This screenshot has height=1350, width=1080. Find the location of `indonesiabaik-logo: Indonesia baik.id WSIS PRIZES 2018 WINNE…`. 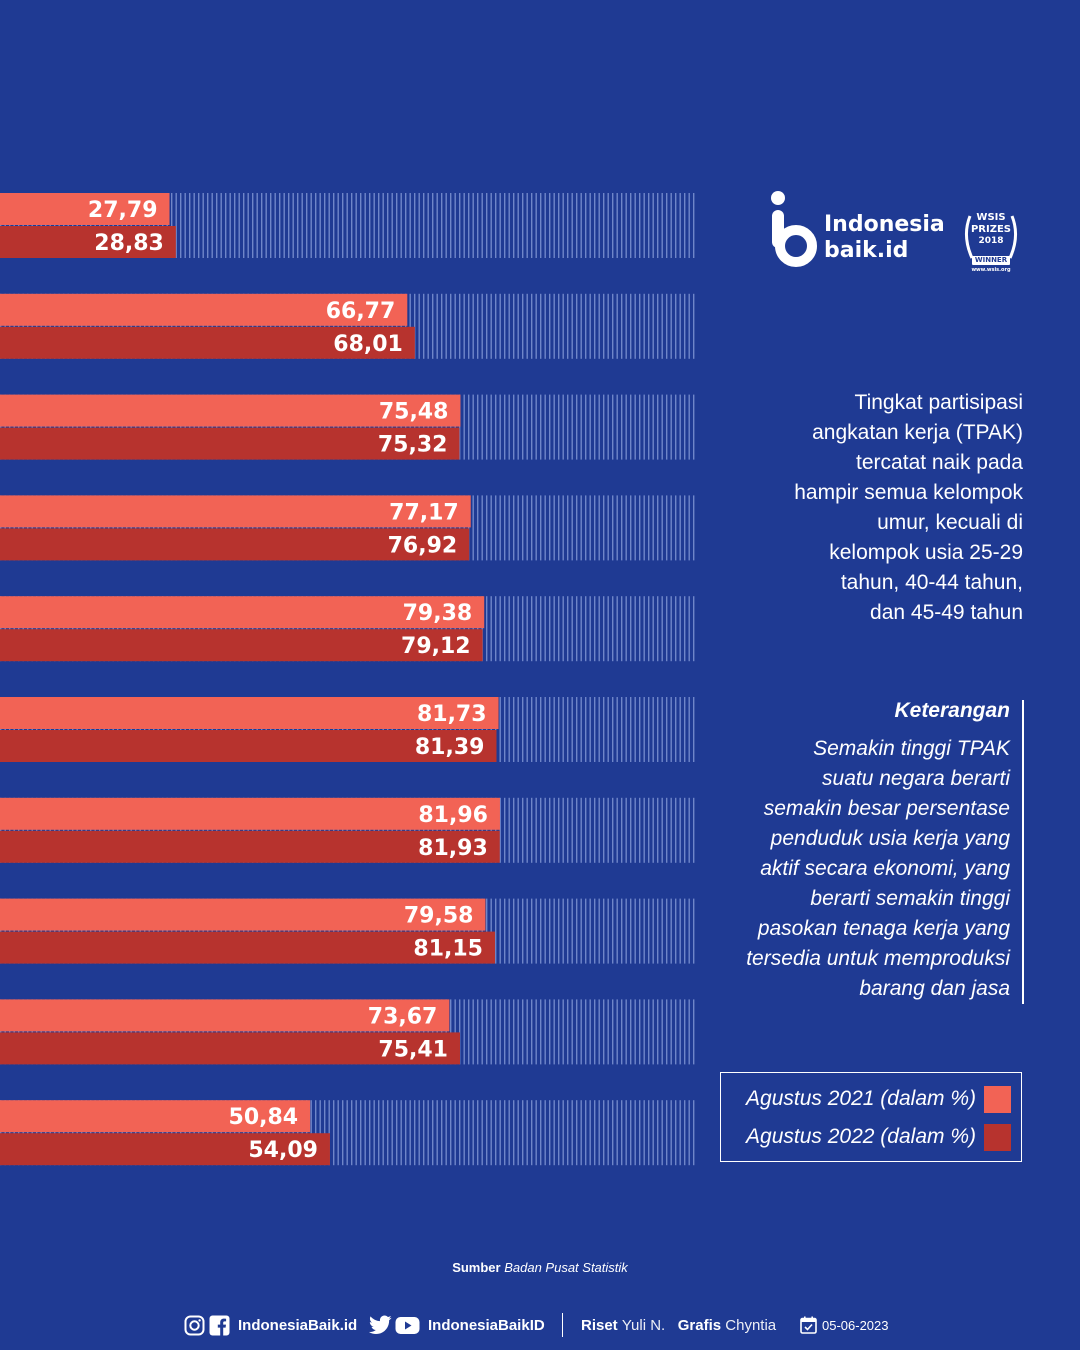

indonesiabaik-logo: Indonesia baik.id WSIS PRIZES 2018 WINNE… is located at coordinates (900, 232).